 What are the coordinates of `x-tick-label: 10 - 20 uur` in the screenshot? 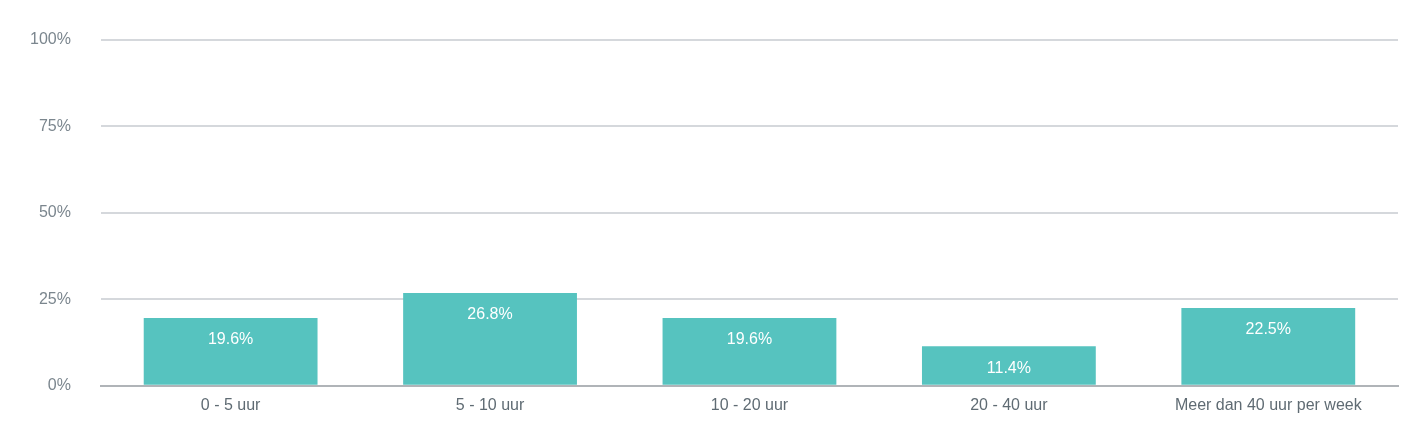 It's located at (749, 404).